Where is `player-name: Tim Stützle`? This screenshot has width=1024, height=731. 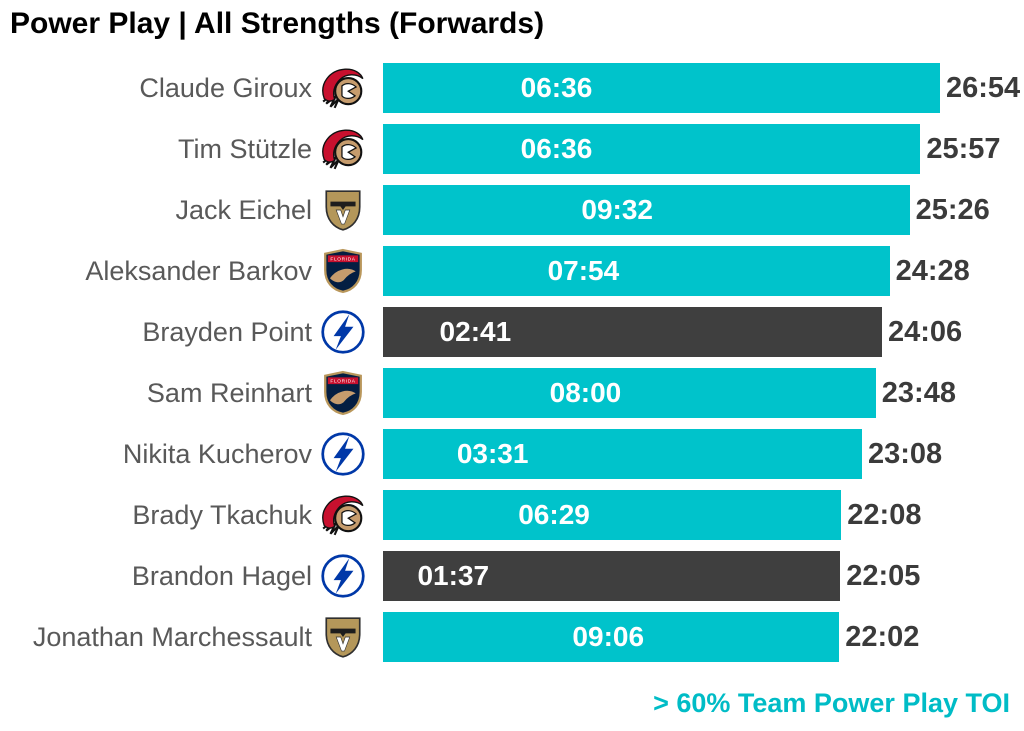
player-name: Tim Stützle is located at coordinates (244, 148).